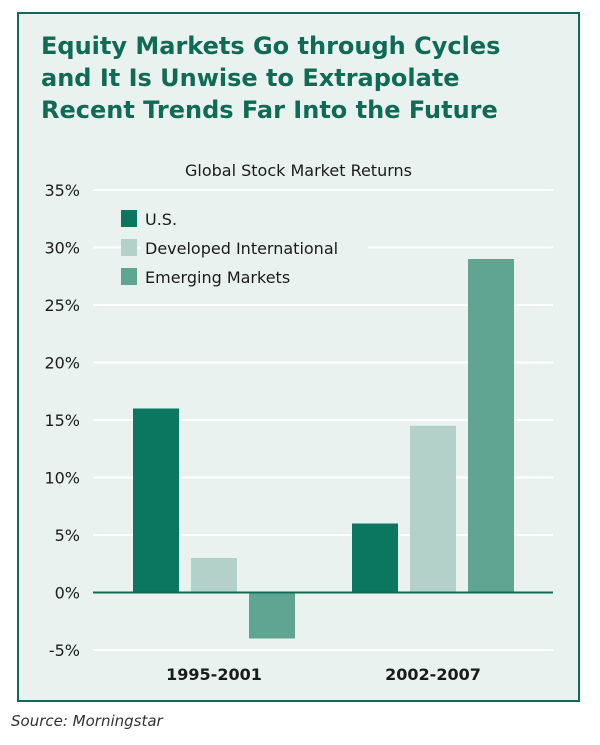 The width and height of the screenshot is (600, 745). What do you see at coordinates (433, 674) in the screenshot?
I see `x-category-label: 2002-2007` at bounding box center [433, 674].